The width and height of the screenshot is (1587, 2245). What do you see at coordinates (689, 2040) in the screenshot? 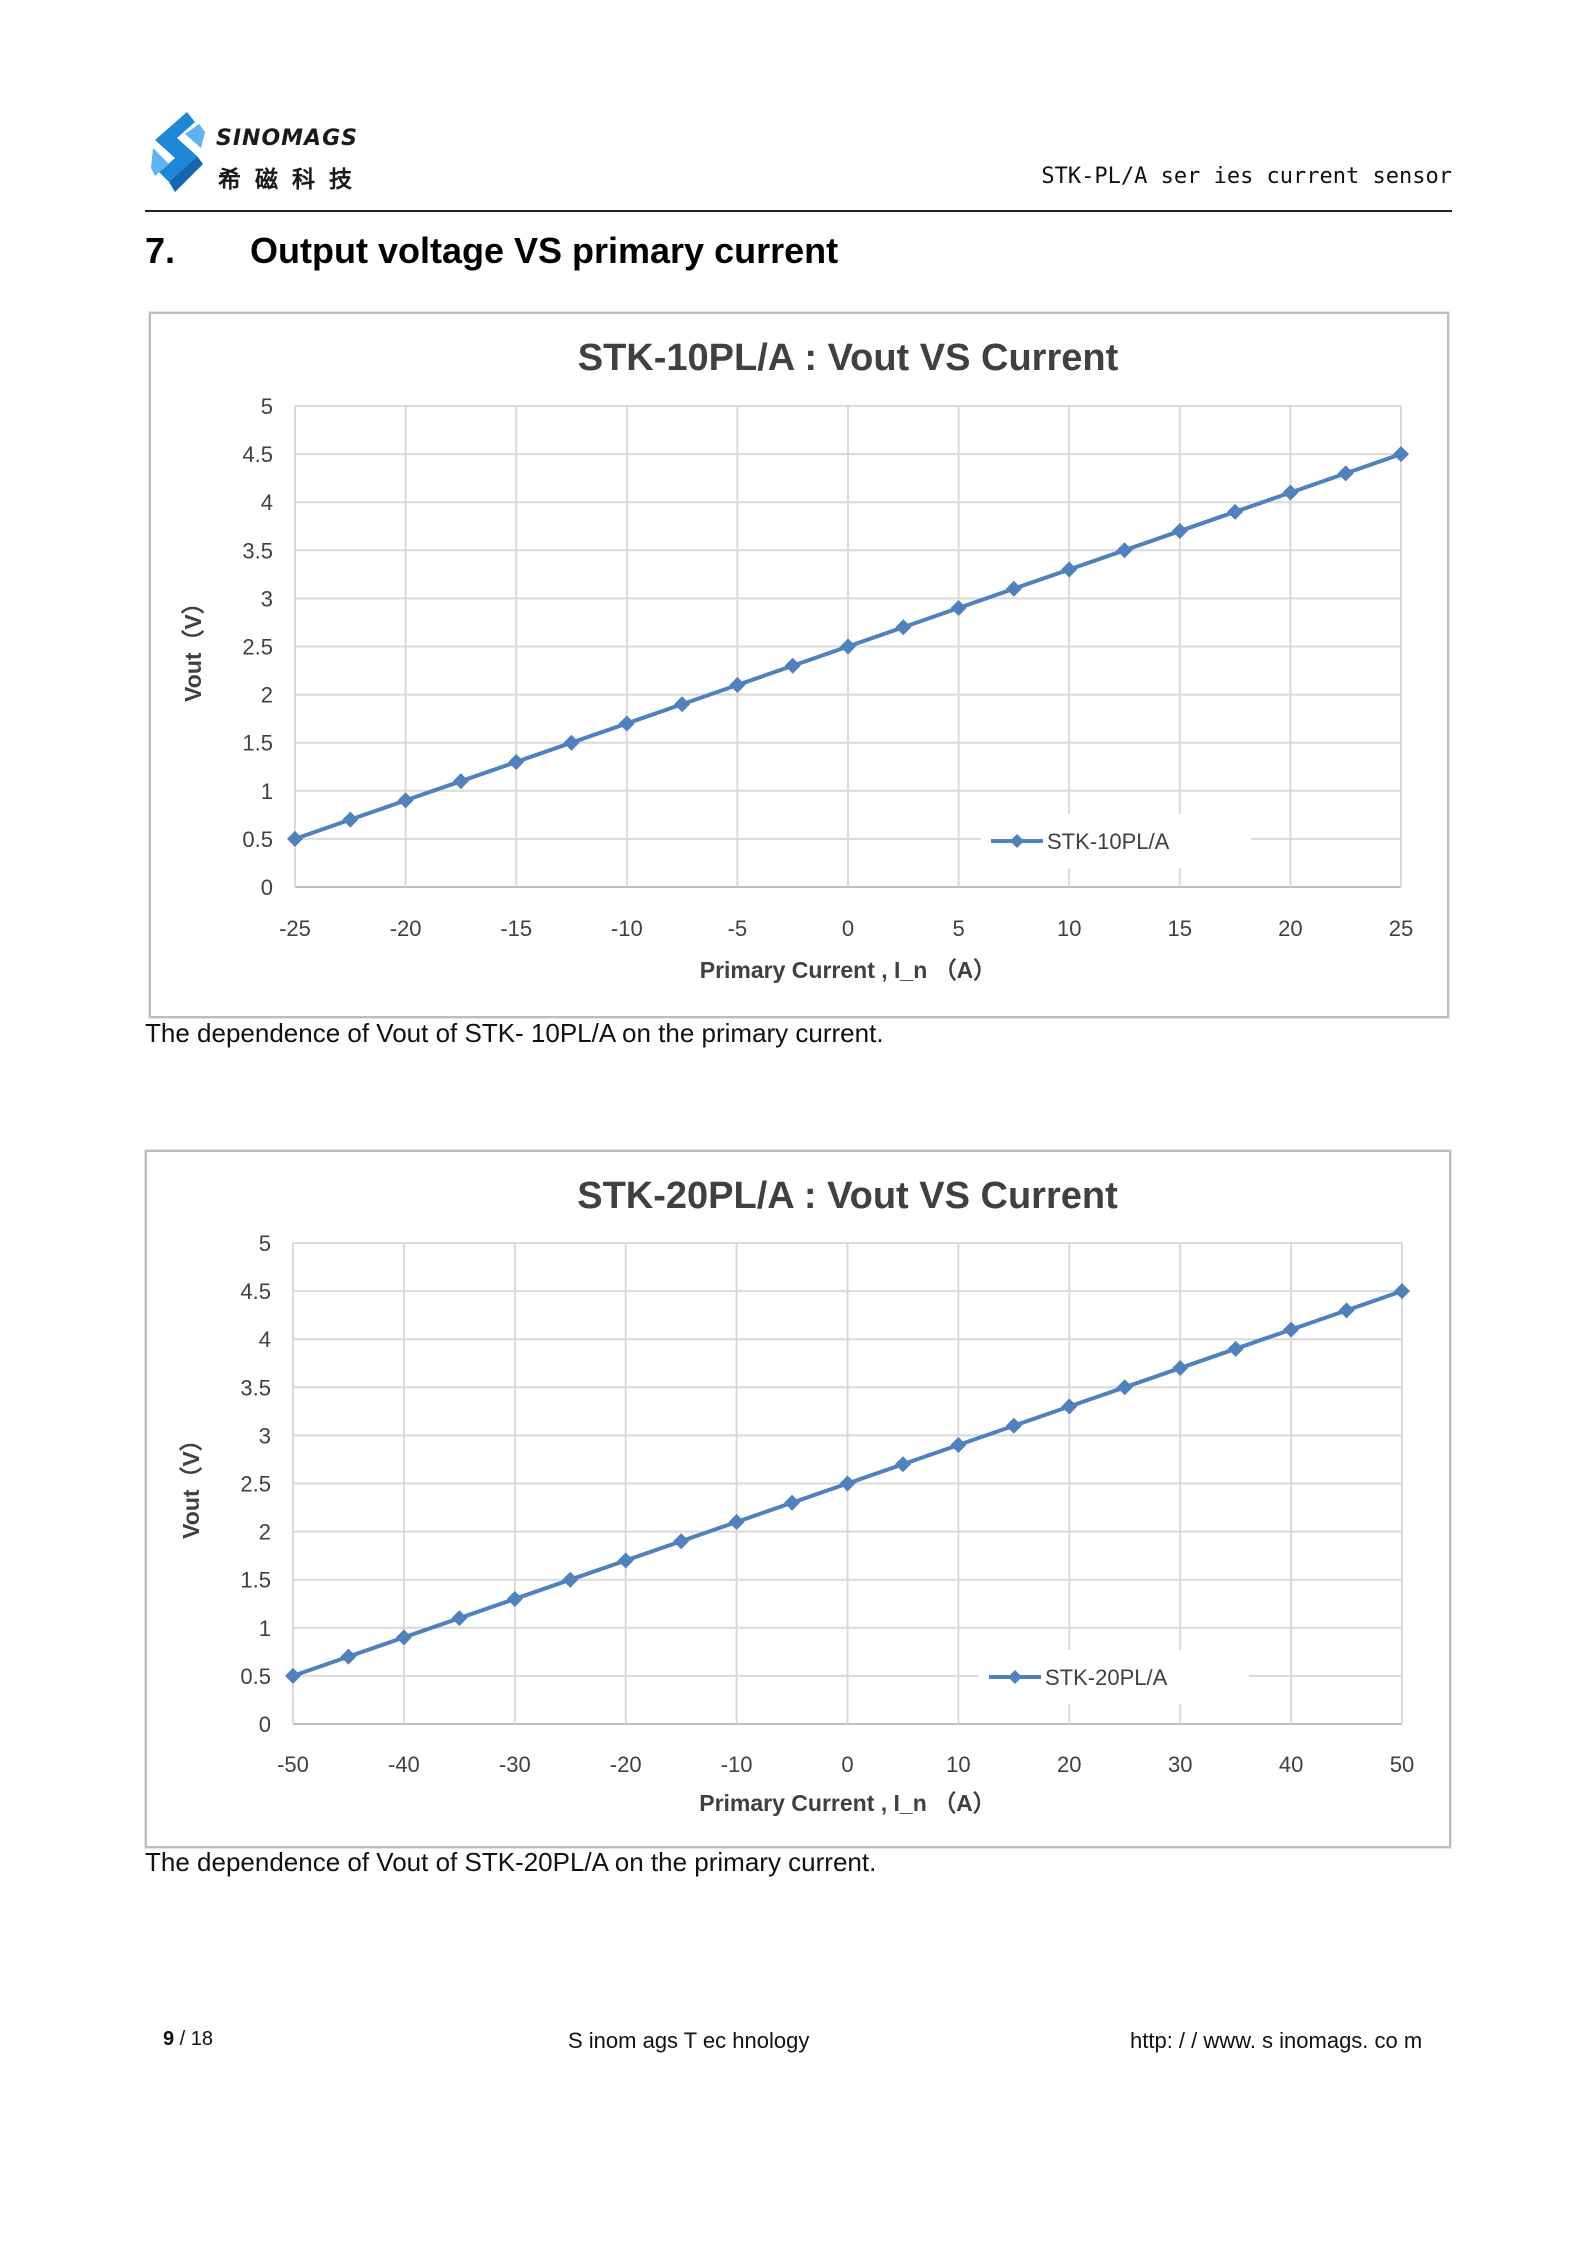
I see `footer-company: S inom ags T ec hnology` at bounding box center [689, 2040].